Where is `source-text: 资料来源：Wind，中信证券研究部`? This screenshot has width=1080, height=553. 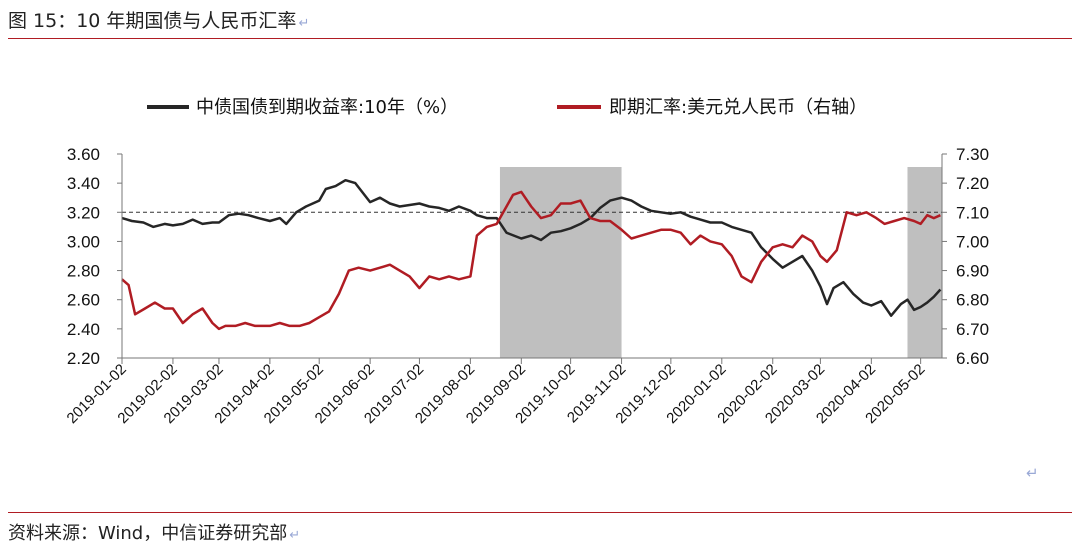
source-text: 资料来源：Wind，中信证券研究部 is located at coordinates (148, 533).